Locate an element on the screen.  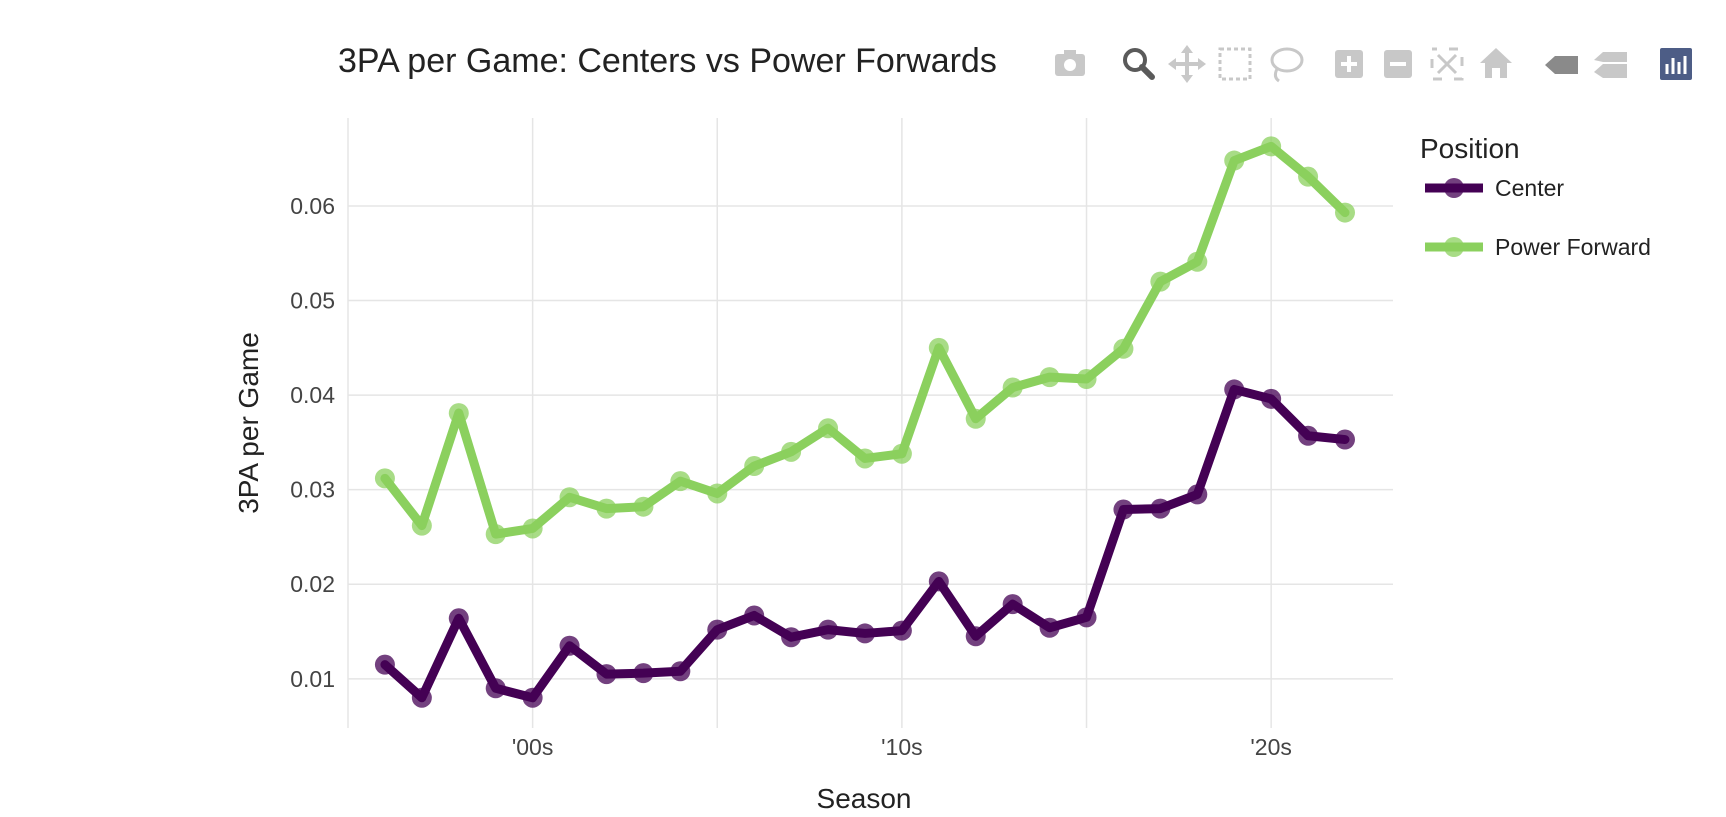
legend-item-center: Center is located at coordinates (1494, 188).